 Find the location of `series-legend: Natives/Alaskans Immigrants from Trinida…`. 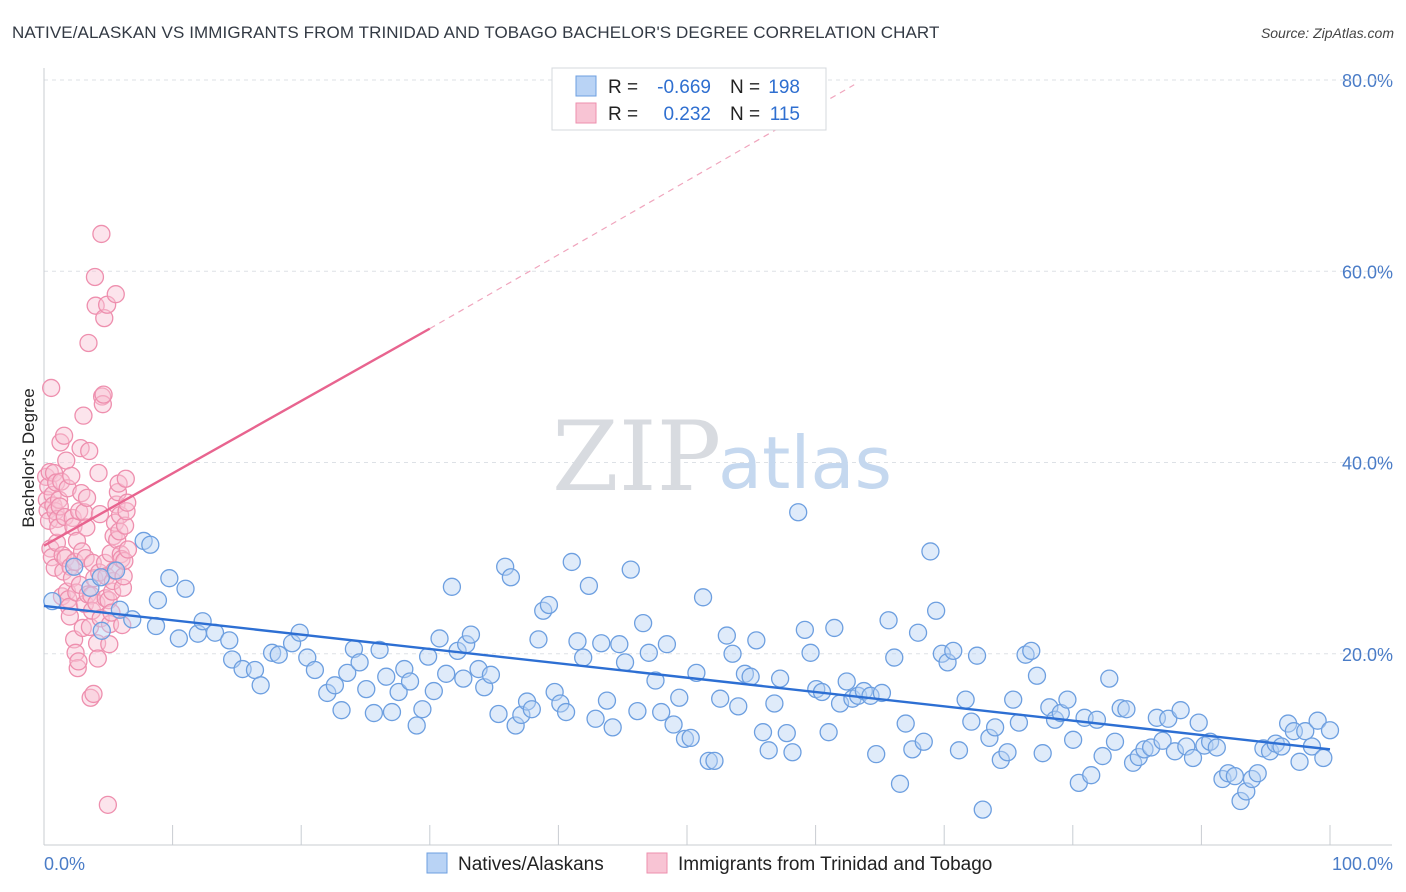

series-legend: Natives/Alaskans Immigrants from Trinida… is located at coordinates (709, 863).